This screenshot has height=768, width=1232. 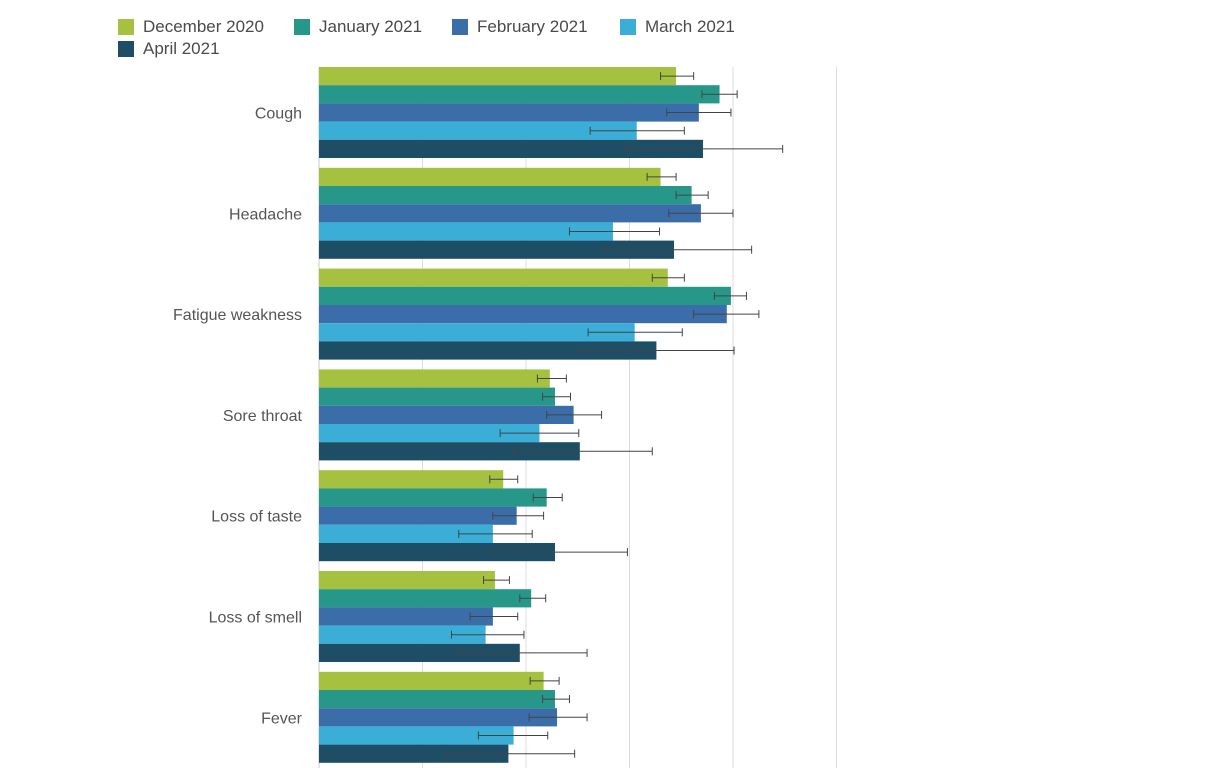 I want to click on legend-label-february-2021: February 2021, so click(x=532, y=26).